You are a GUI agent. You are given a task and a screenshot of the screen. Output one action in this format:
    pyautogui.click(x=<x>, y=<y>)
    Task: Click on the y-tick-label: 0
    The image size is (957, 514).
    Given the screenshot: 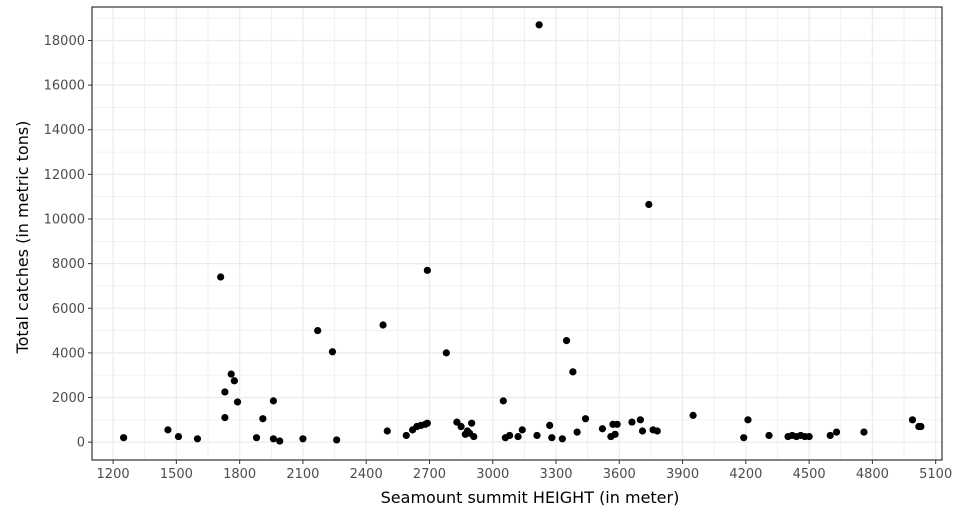 What is the action you would take?
    pyautogui.click(x=81, y=443)
    